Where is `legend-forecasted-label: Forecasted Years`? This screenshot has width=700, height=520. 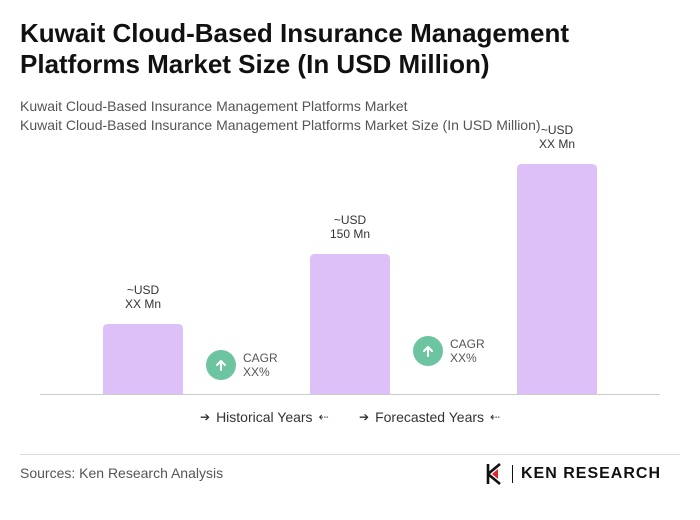
legend-forecasted-label: Forecasted Years is located at coordinates (430, 417).